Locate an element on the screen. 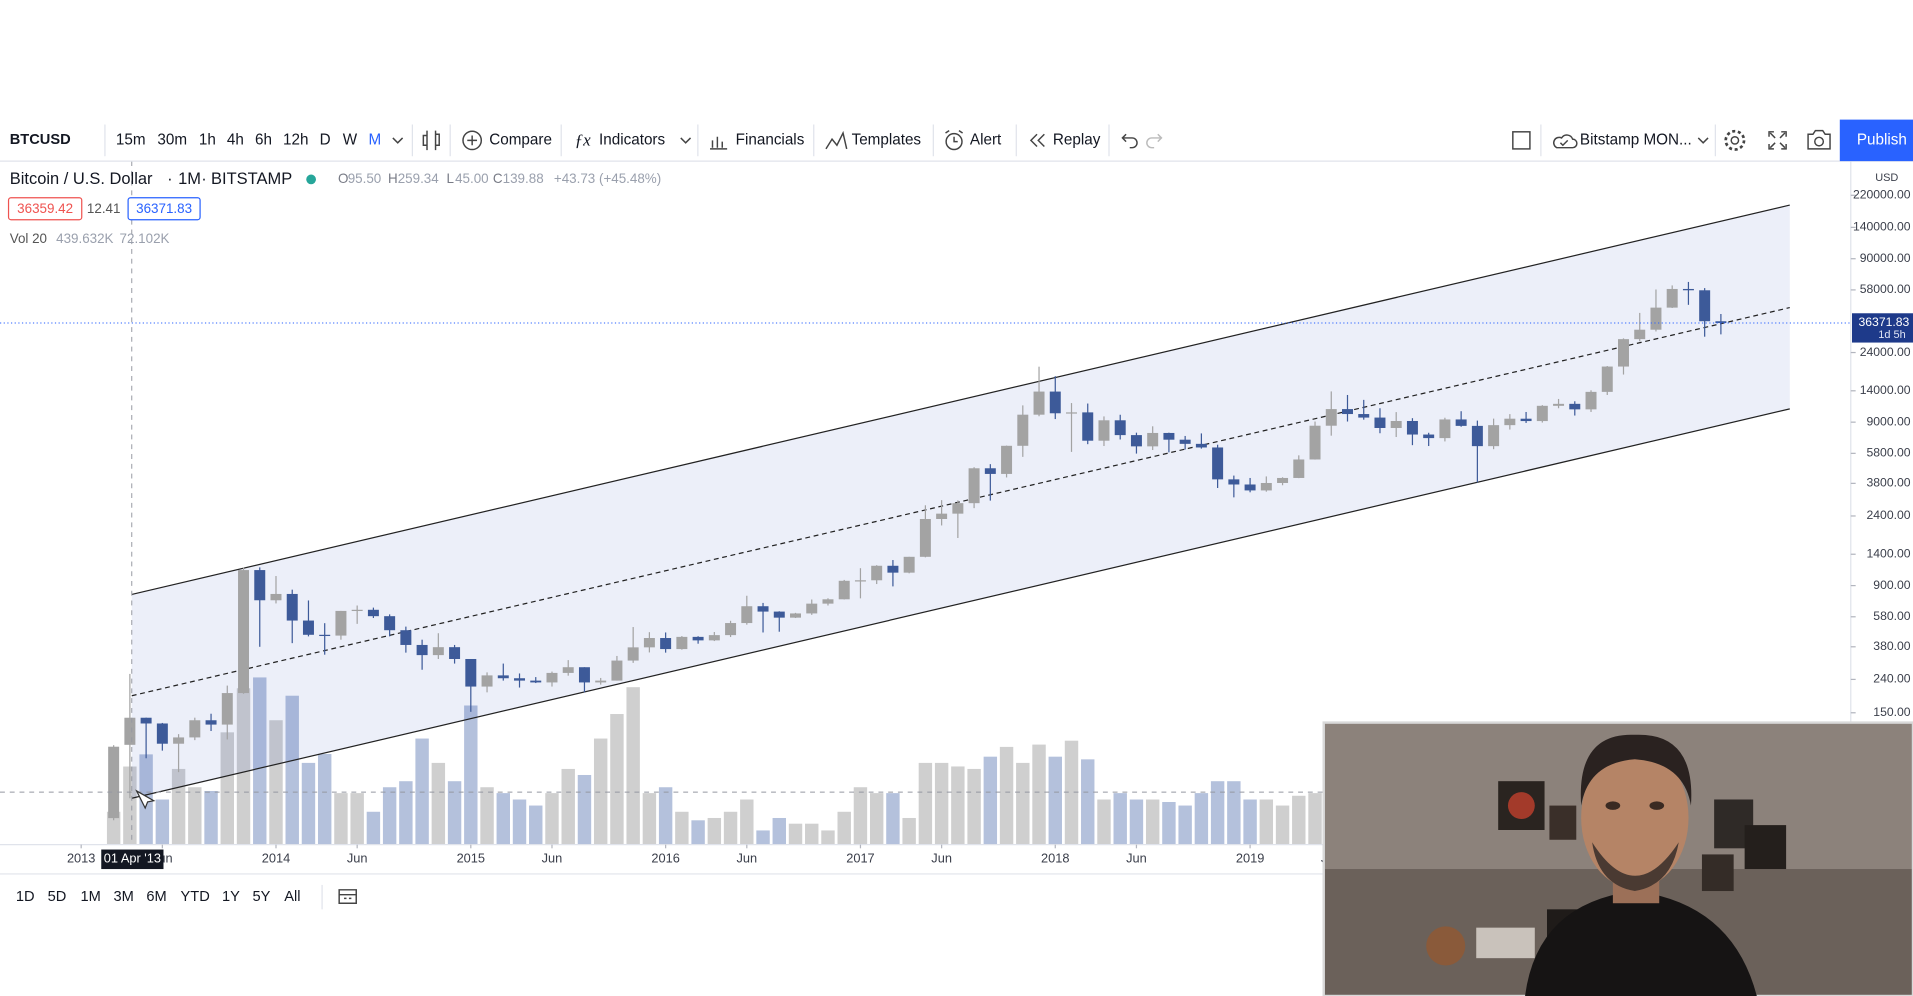 The image size is (1913, 996). range-button: YTD is located at coordinates (195, 897).